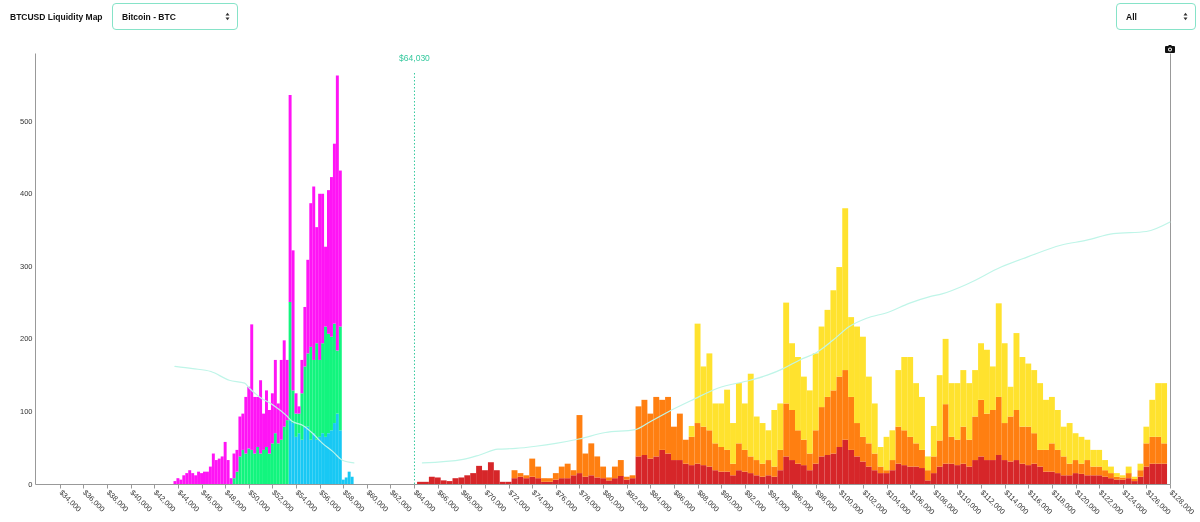  I want to click on ref-line-label: $64,030, so click(415, 58).